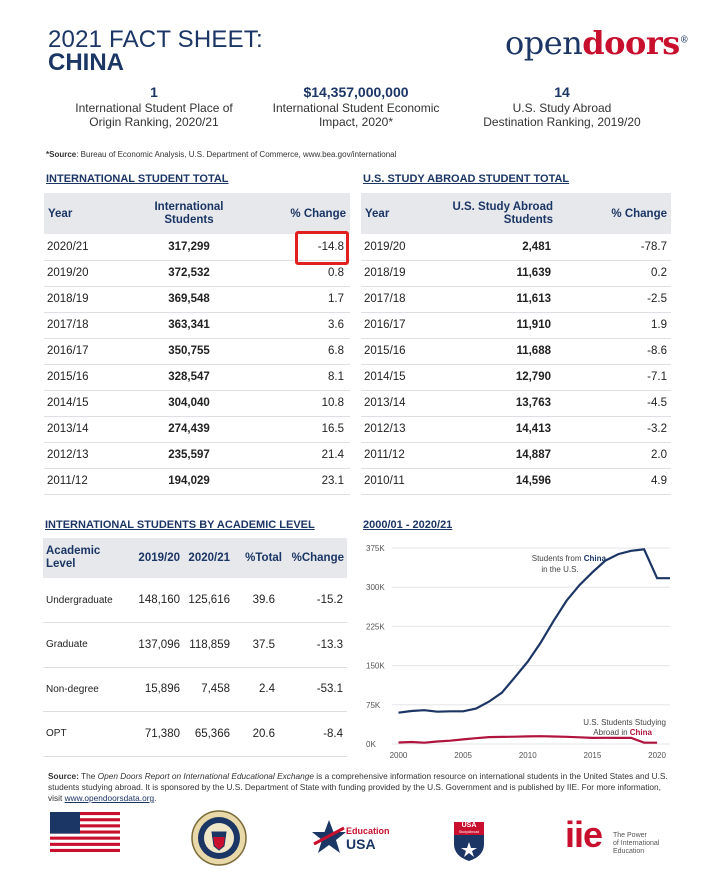 The image size is (721, 887). What do you see at coordinates (189, 299) in the screenshot?
I see `students-cell: 369,548` at bounding box center [189, 299].